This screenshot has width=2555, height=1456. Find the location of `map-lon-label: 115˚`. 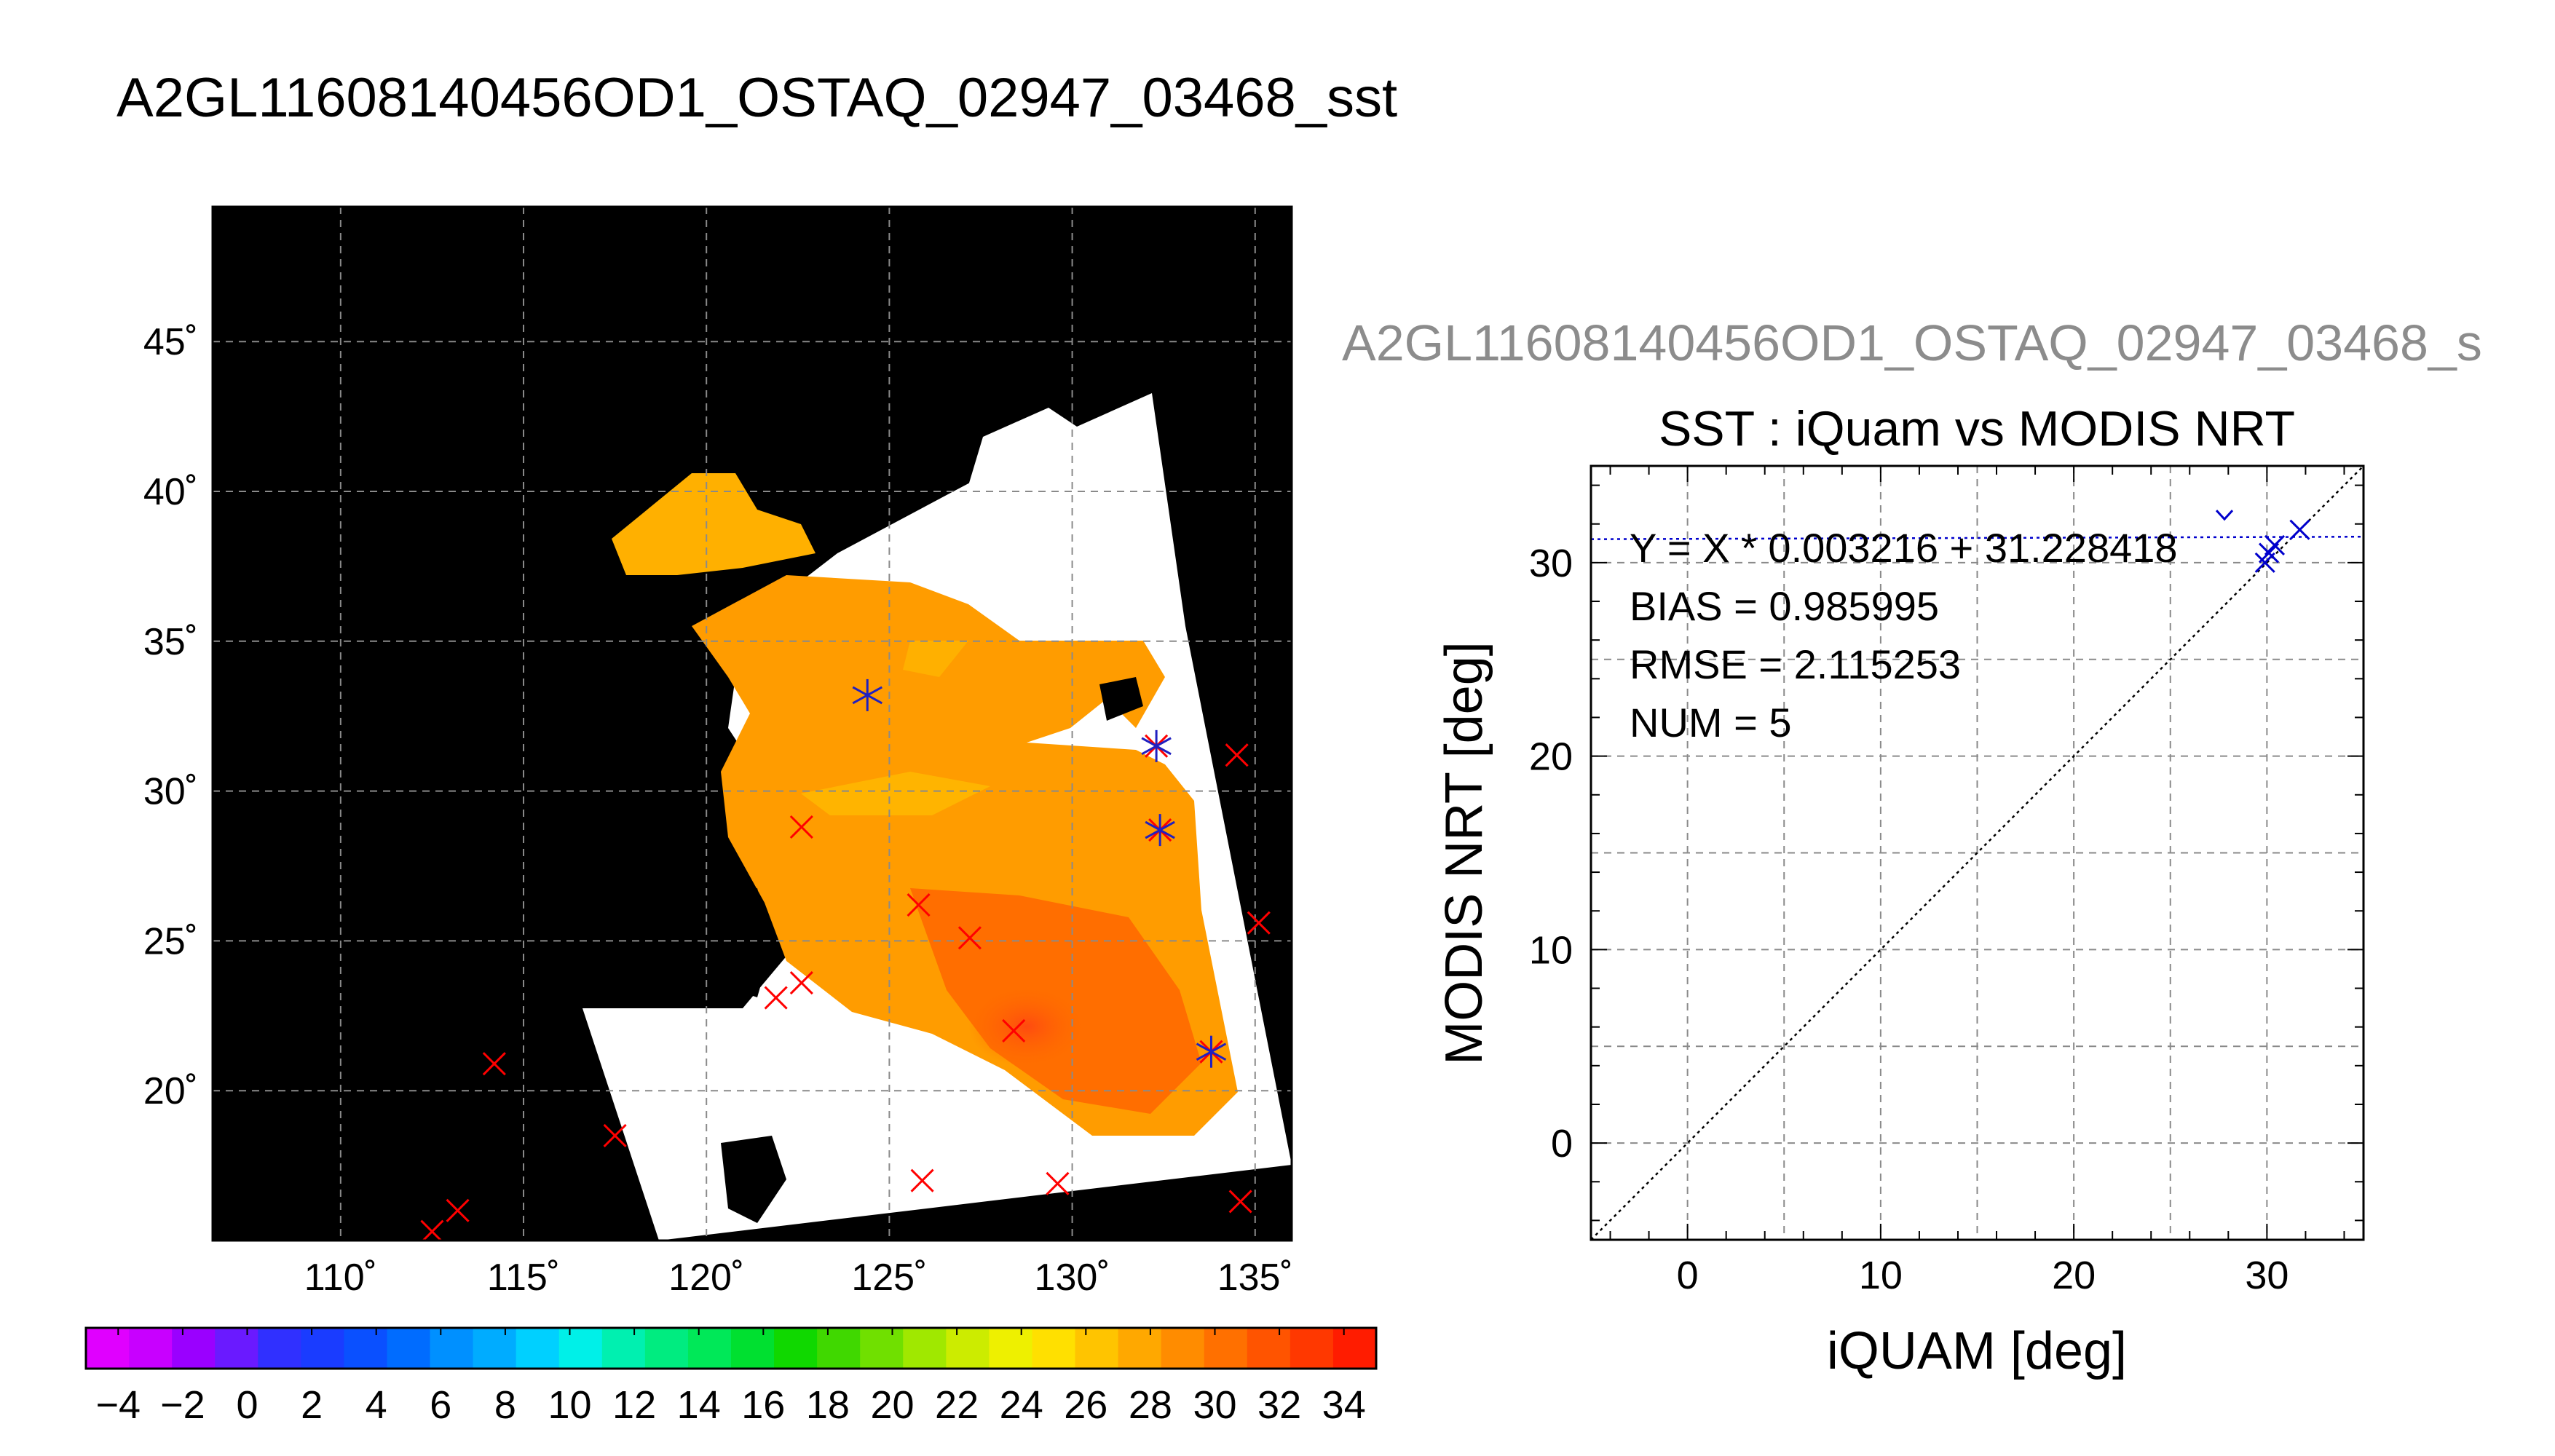

map-lon-label: 115˚ is located at coordinates (523, 1278).